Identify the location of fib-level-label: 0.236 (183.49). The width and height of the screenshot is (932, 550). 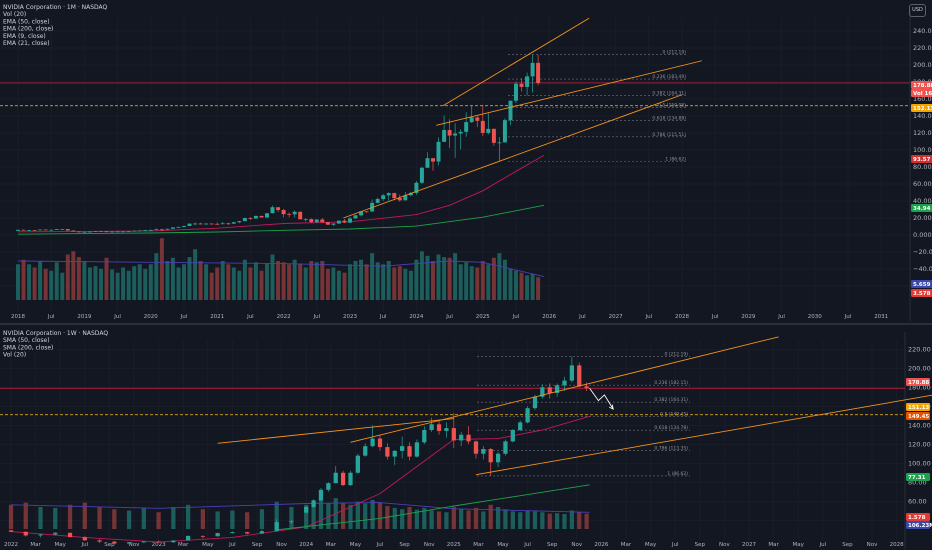
(669, 77).